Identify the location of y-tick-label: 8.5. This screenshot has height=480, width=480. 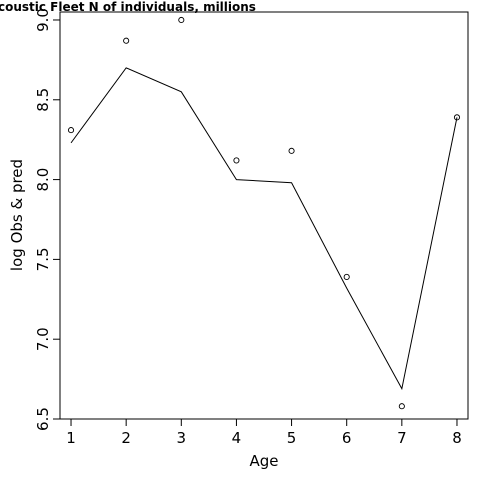
(43, 100).